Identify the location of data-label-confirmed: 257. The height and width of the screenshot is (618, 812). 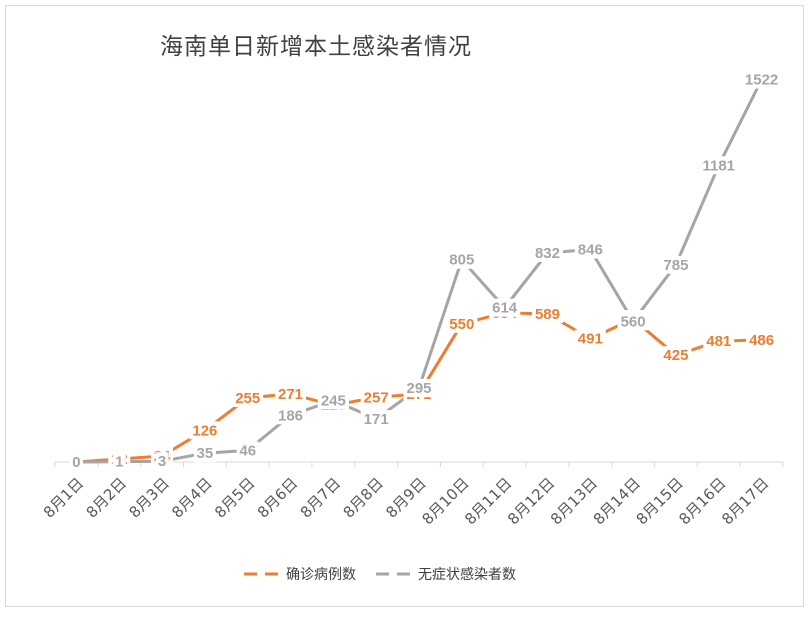
(376, 397).